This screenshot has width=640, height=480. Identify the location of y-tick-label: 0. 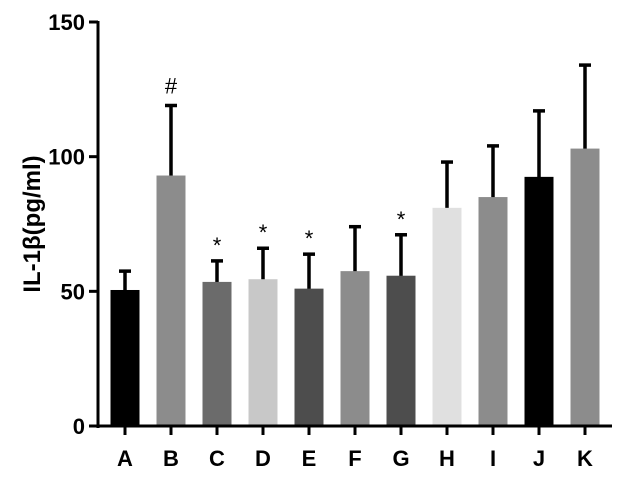
(79, 426).